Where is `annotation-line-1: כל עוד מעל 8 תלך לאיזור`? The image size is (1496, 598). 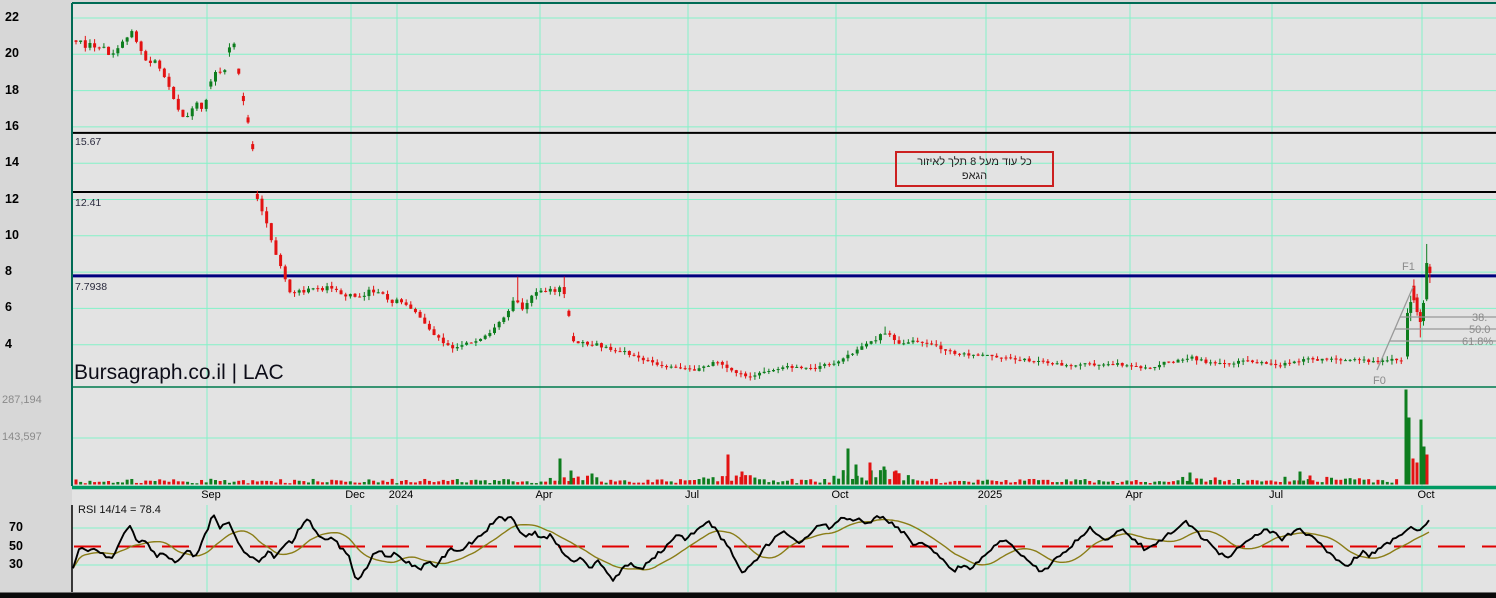
annotation-line-1: כל עוד מעל 8 תלך לאיזור is located at coordinates (974, 162).